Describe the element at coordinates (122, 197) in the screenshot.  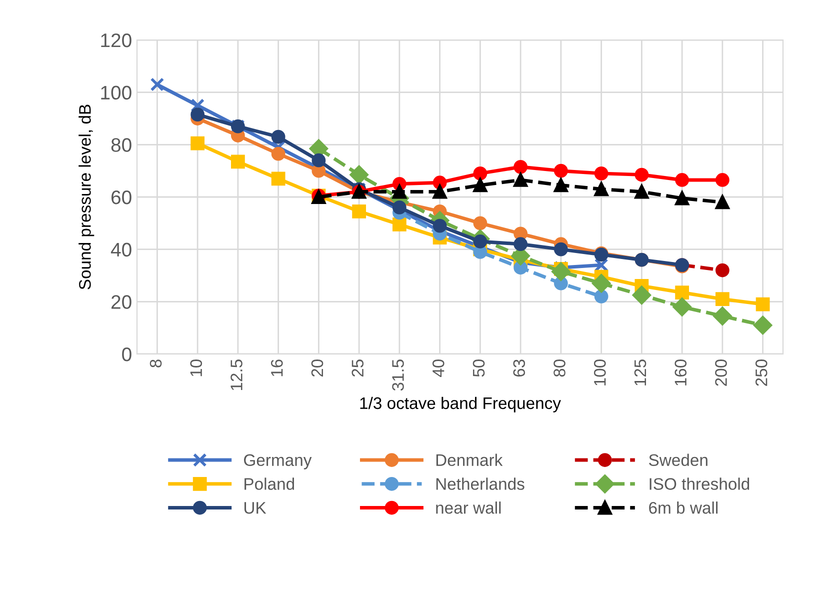
I see `y-tick-label: 60` at that location.